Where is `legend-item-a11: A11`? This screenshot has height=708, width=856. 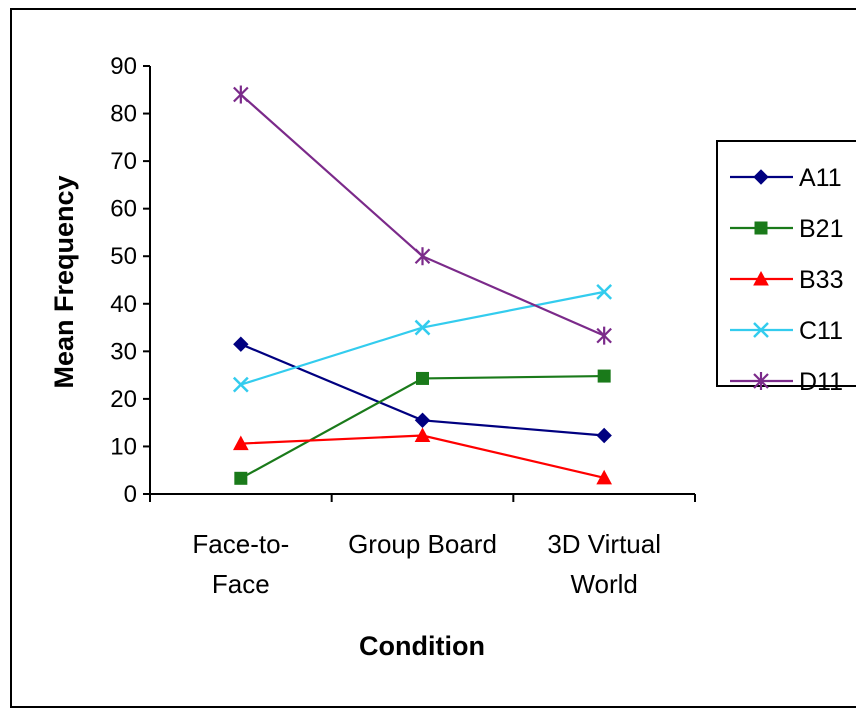
legend-item-a11: A11 is located at coordinates (786, 178).